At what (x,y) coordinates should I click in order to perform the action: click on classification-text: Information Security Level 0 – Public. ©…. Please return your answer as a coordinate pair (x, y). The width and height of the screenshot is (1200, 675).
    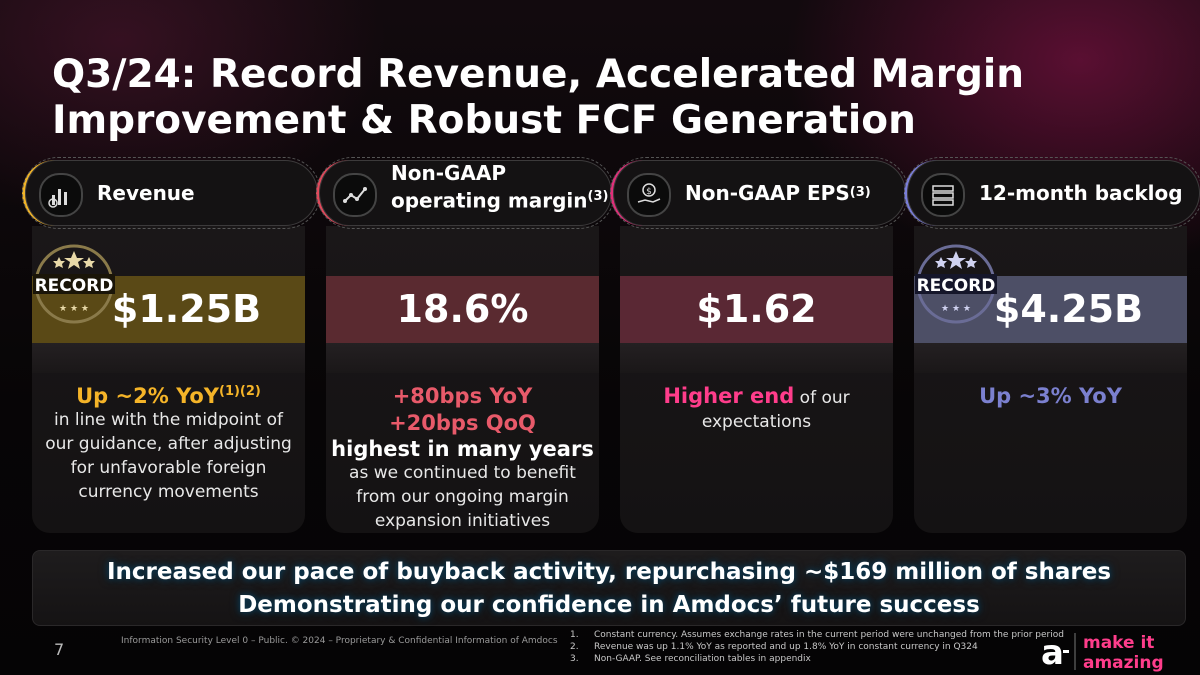
    Looking at the image, I should click on (339, 641).